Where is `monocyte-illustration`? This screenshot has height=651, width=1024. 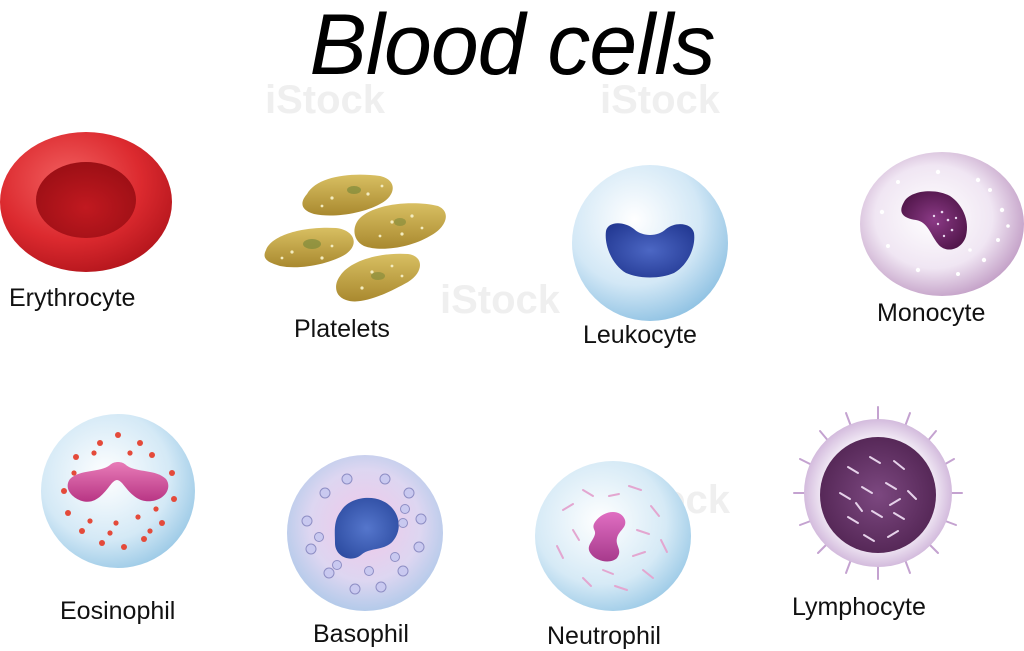
monocyte-illustration is located at coordinates (942, 224).